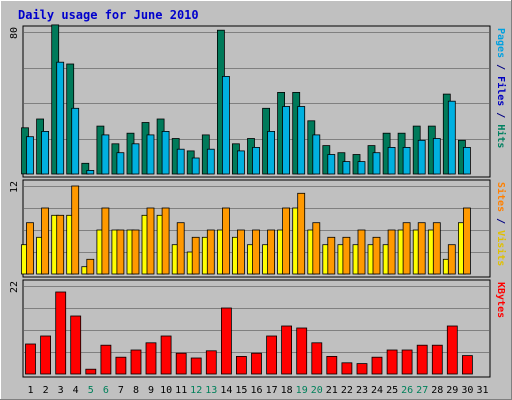 This screenshot has width=512, height=400. Describe the element at coordinates (332, 390) in the screenshot. I see `x-tick-label-day-21: 21` at that location.